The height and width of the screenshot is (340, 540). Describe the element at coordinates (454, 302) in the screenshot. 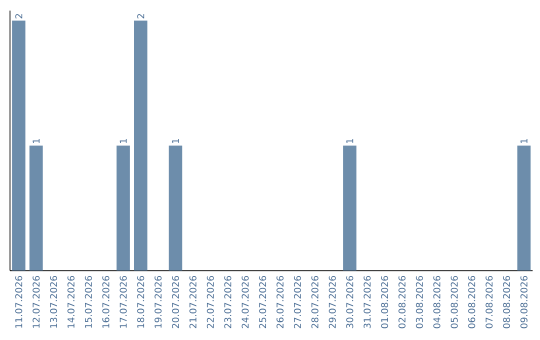

I see `x-tick-label: 05.08.2026` at that location.